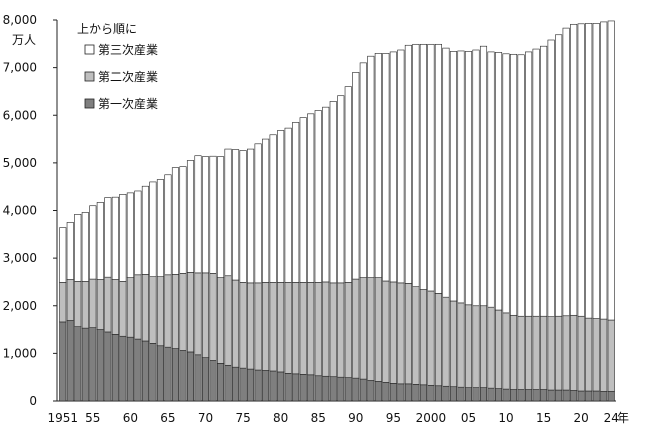 This screenshot has width=645, height=447. What do you see at coordinates (581, 170) in the screenshot?
I see `bar-segment-3-2020` at bounding box center [581, 170].